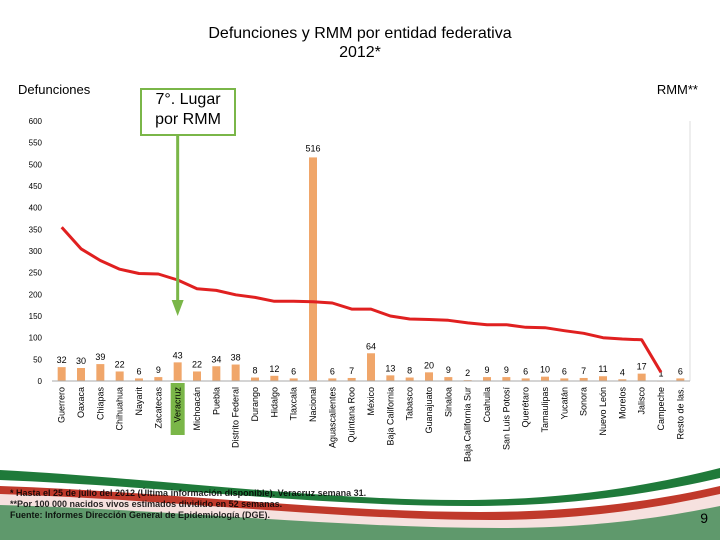 This screenshot has width=720, height=540. I want to click on x-tick-label: Nayarit, so click(139, 401).